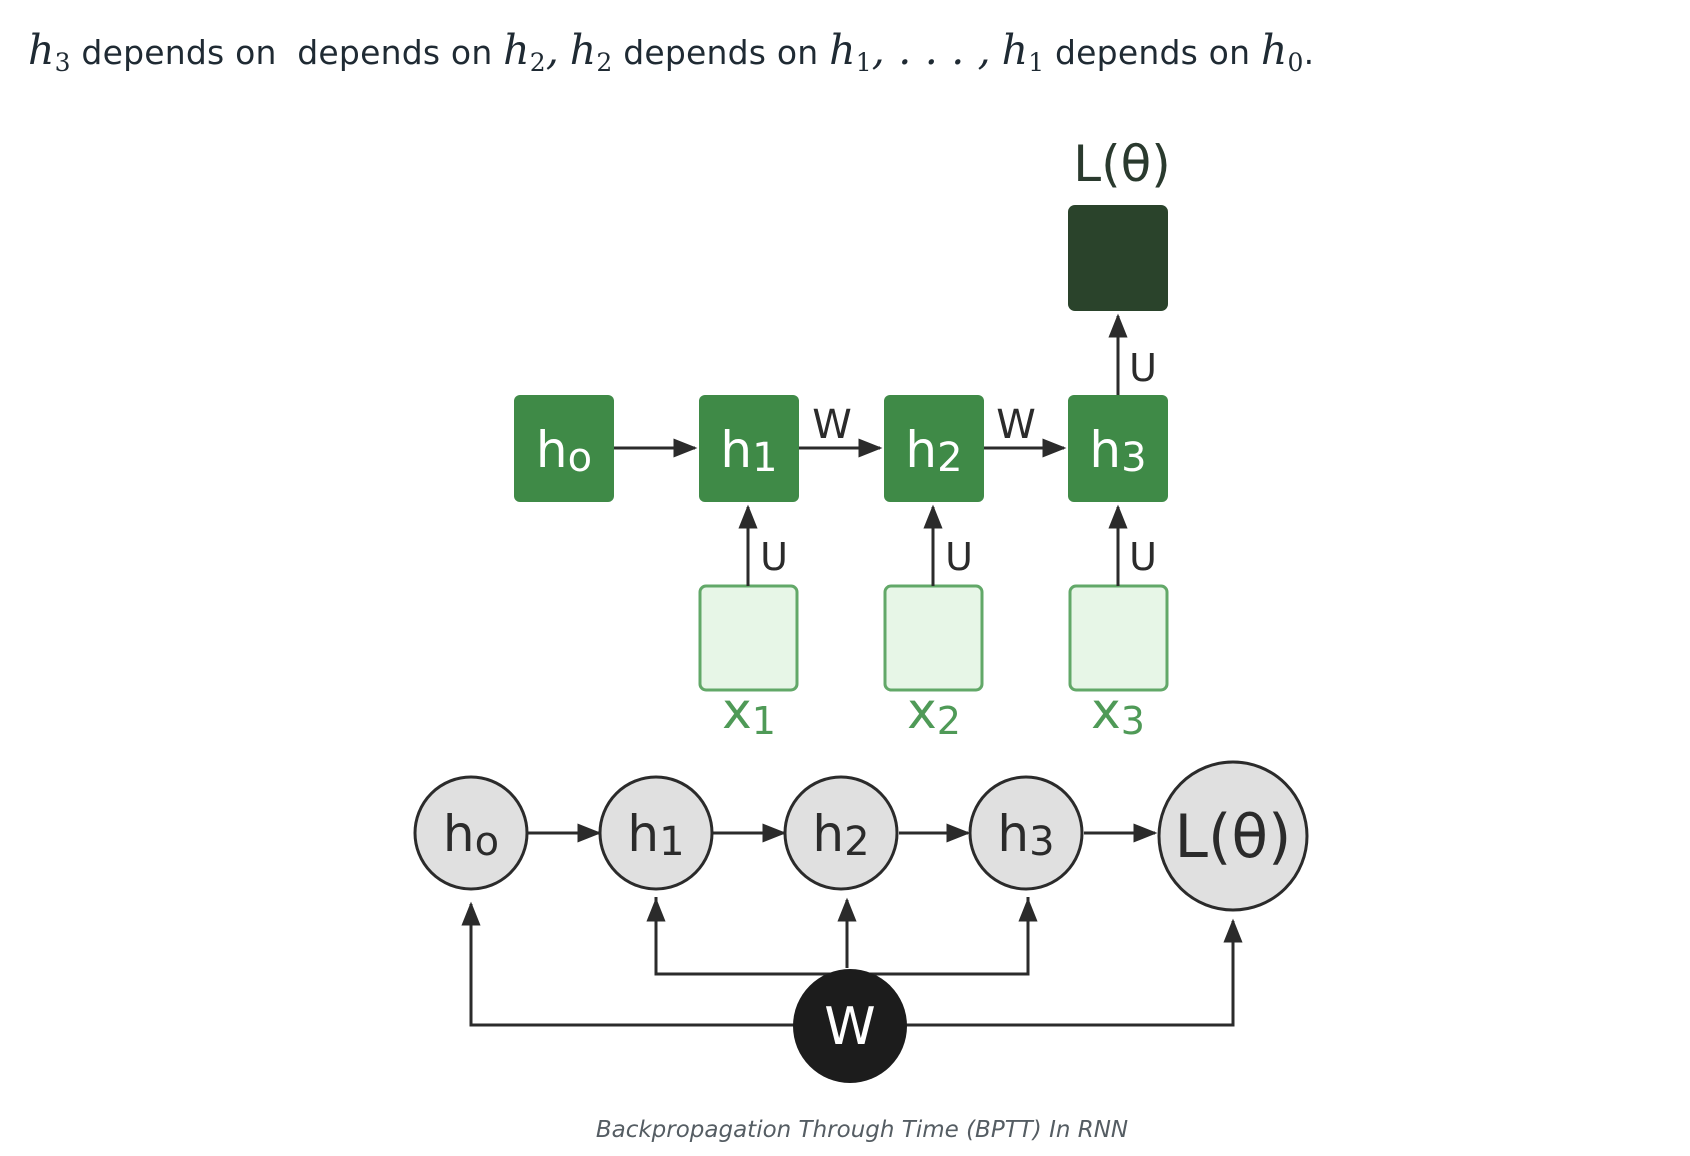 The width and height of the screenshot is (1690, 1156). I want to click on hidden-box-h0, so click(564, 448).